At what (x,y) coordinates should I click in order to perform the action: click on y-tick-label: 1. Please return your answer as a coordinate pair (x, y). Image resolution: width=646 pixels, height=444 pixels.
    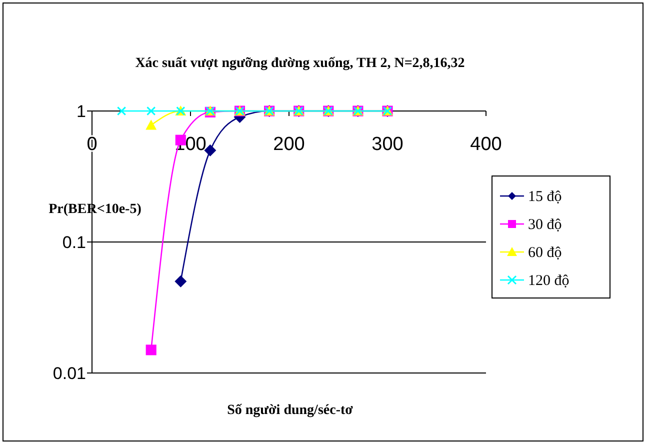
    Looking at the image, I should click on (81, 111).